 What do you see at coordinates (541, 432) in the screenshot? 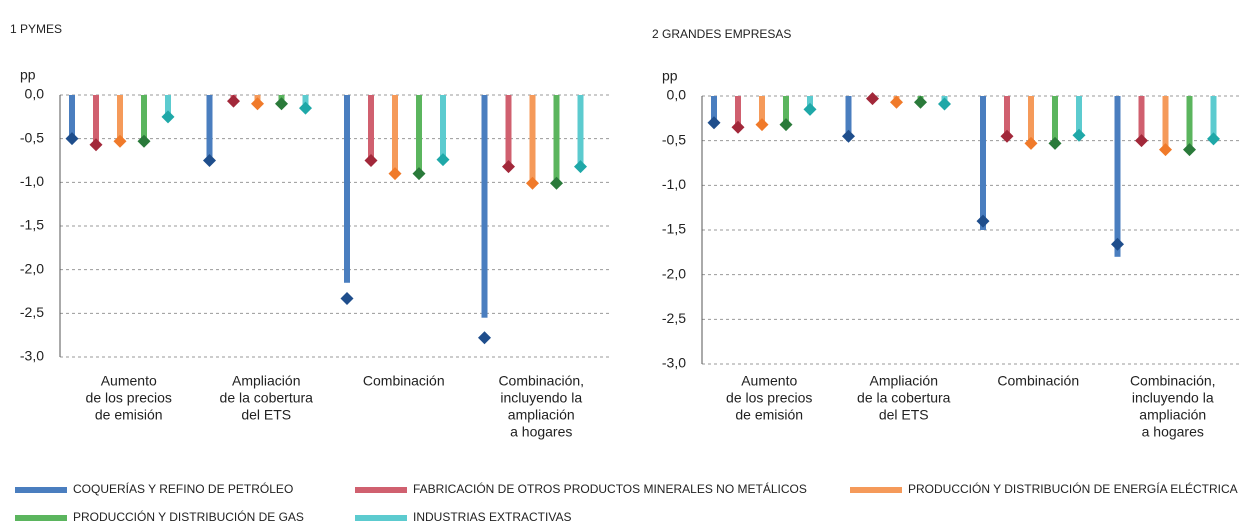
I see `x-tick-label: a hogares` at bounding box center [541, 432].